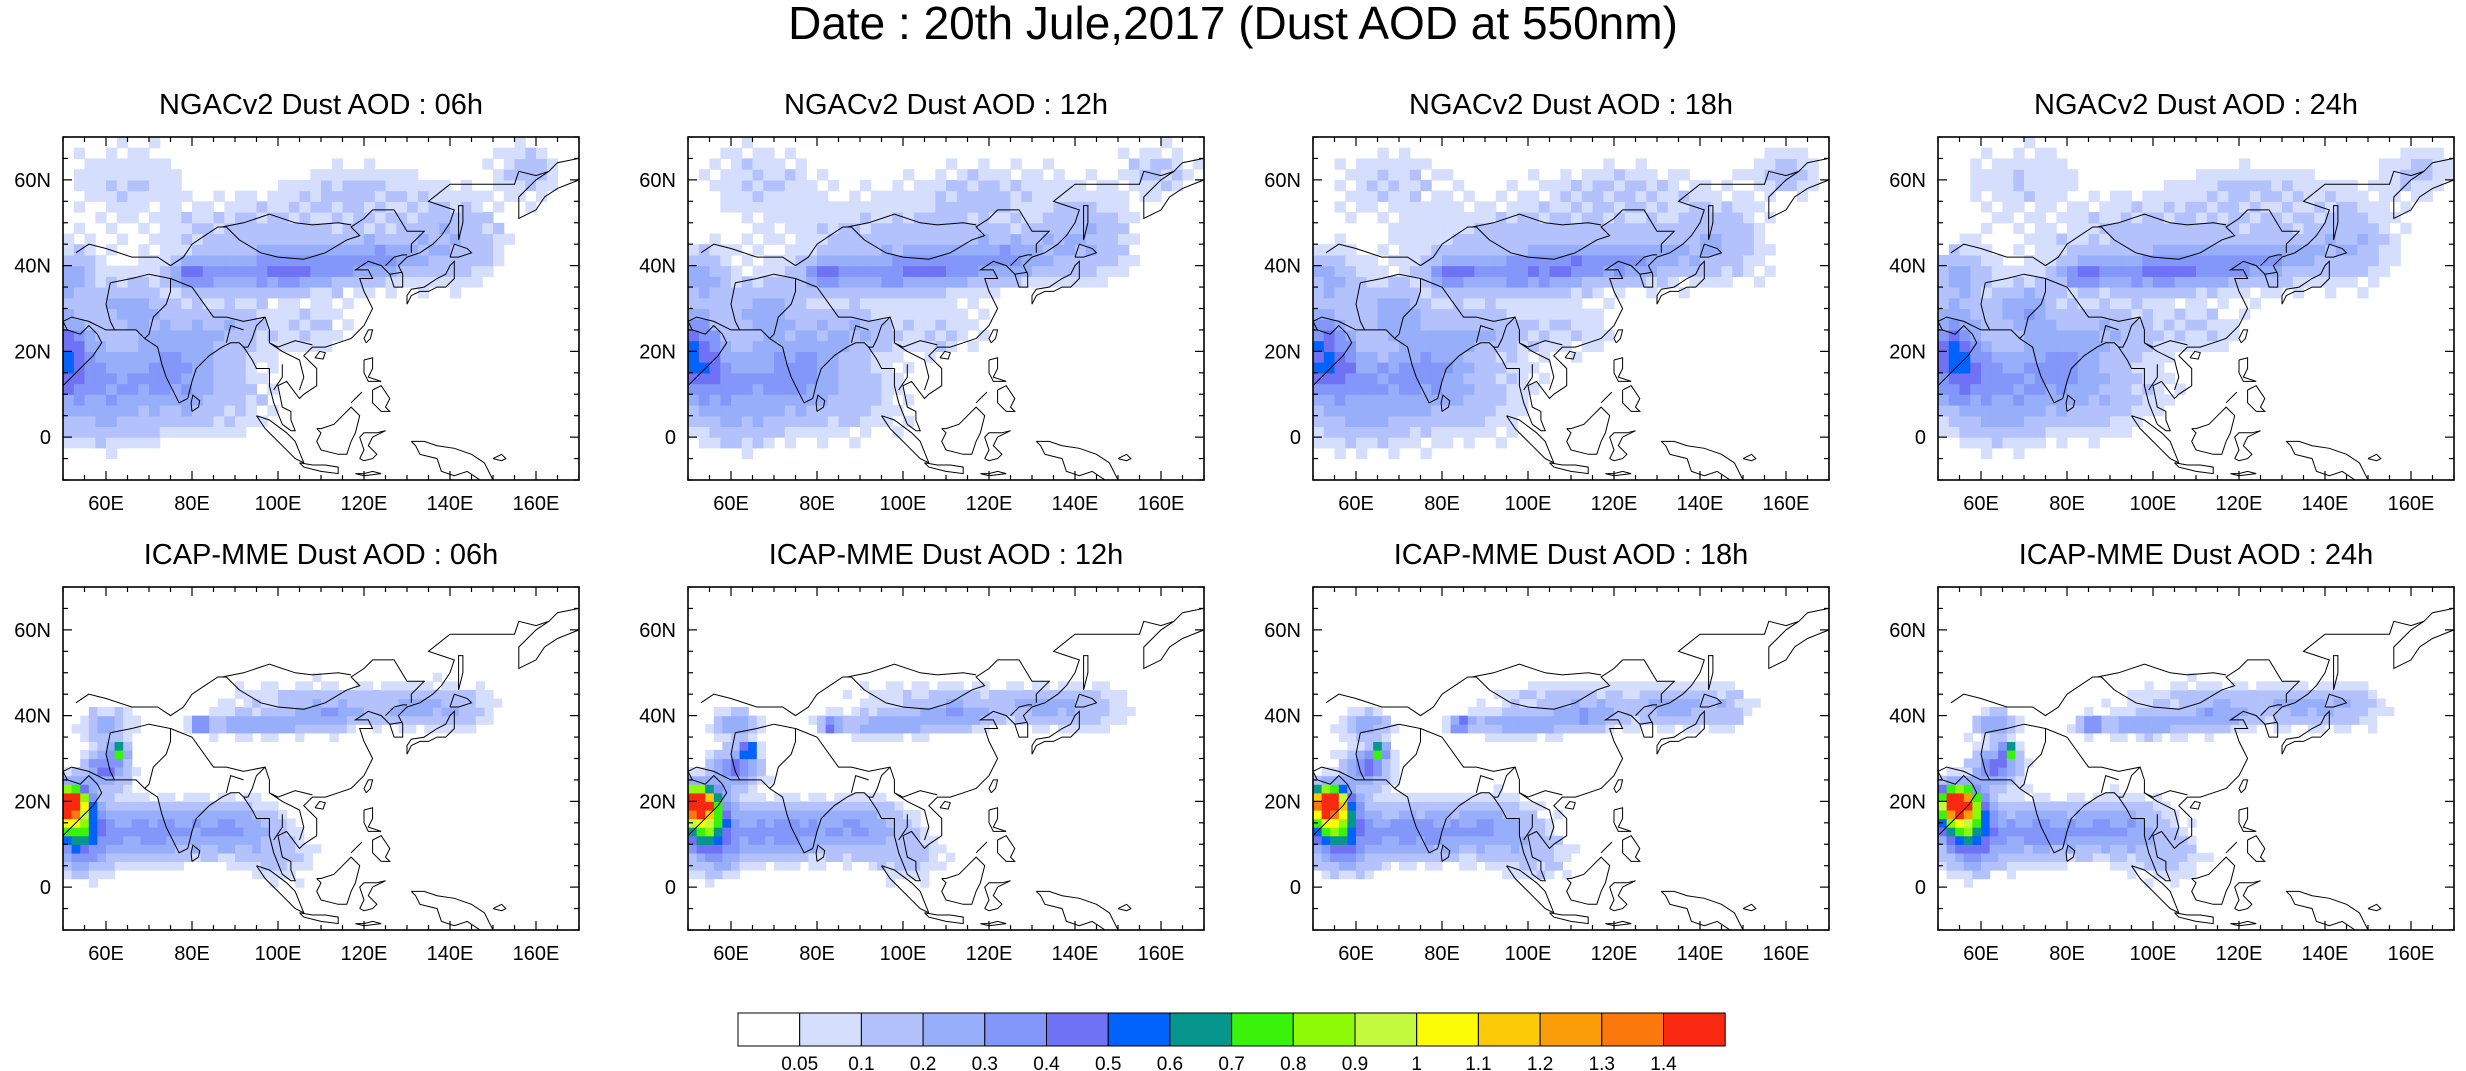 Image resolution: width=2466 pixels, height=1071 pixels. I want to click on panel-title: ICAP-MME Dust AOD : 06h, so click(321, 555).